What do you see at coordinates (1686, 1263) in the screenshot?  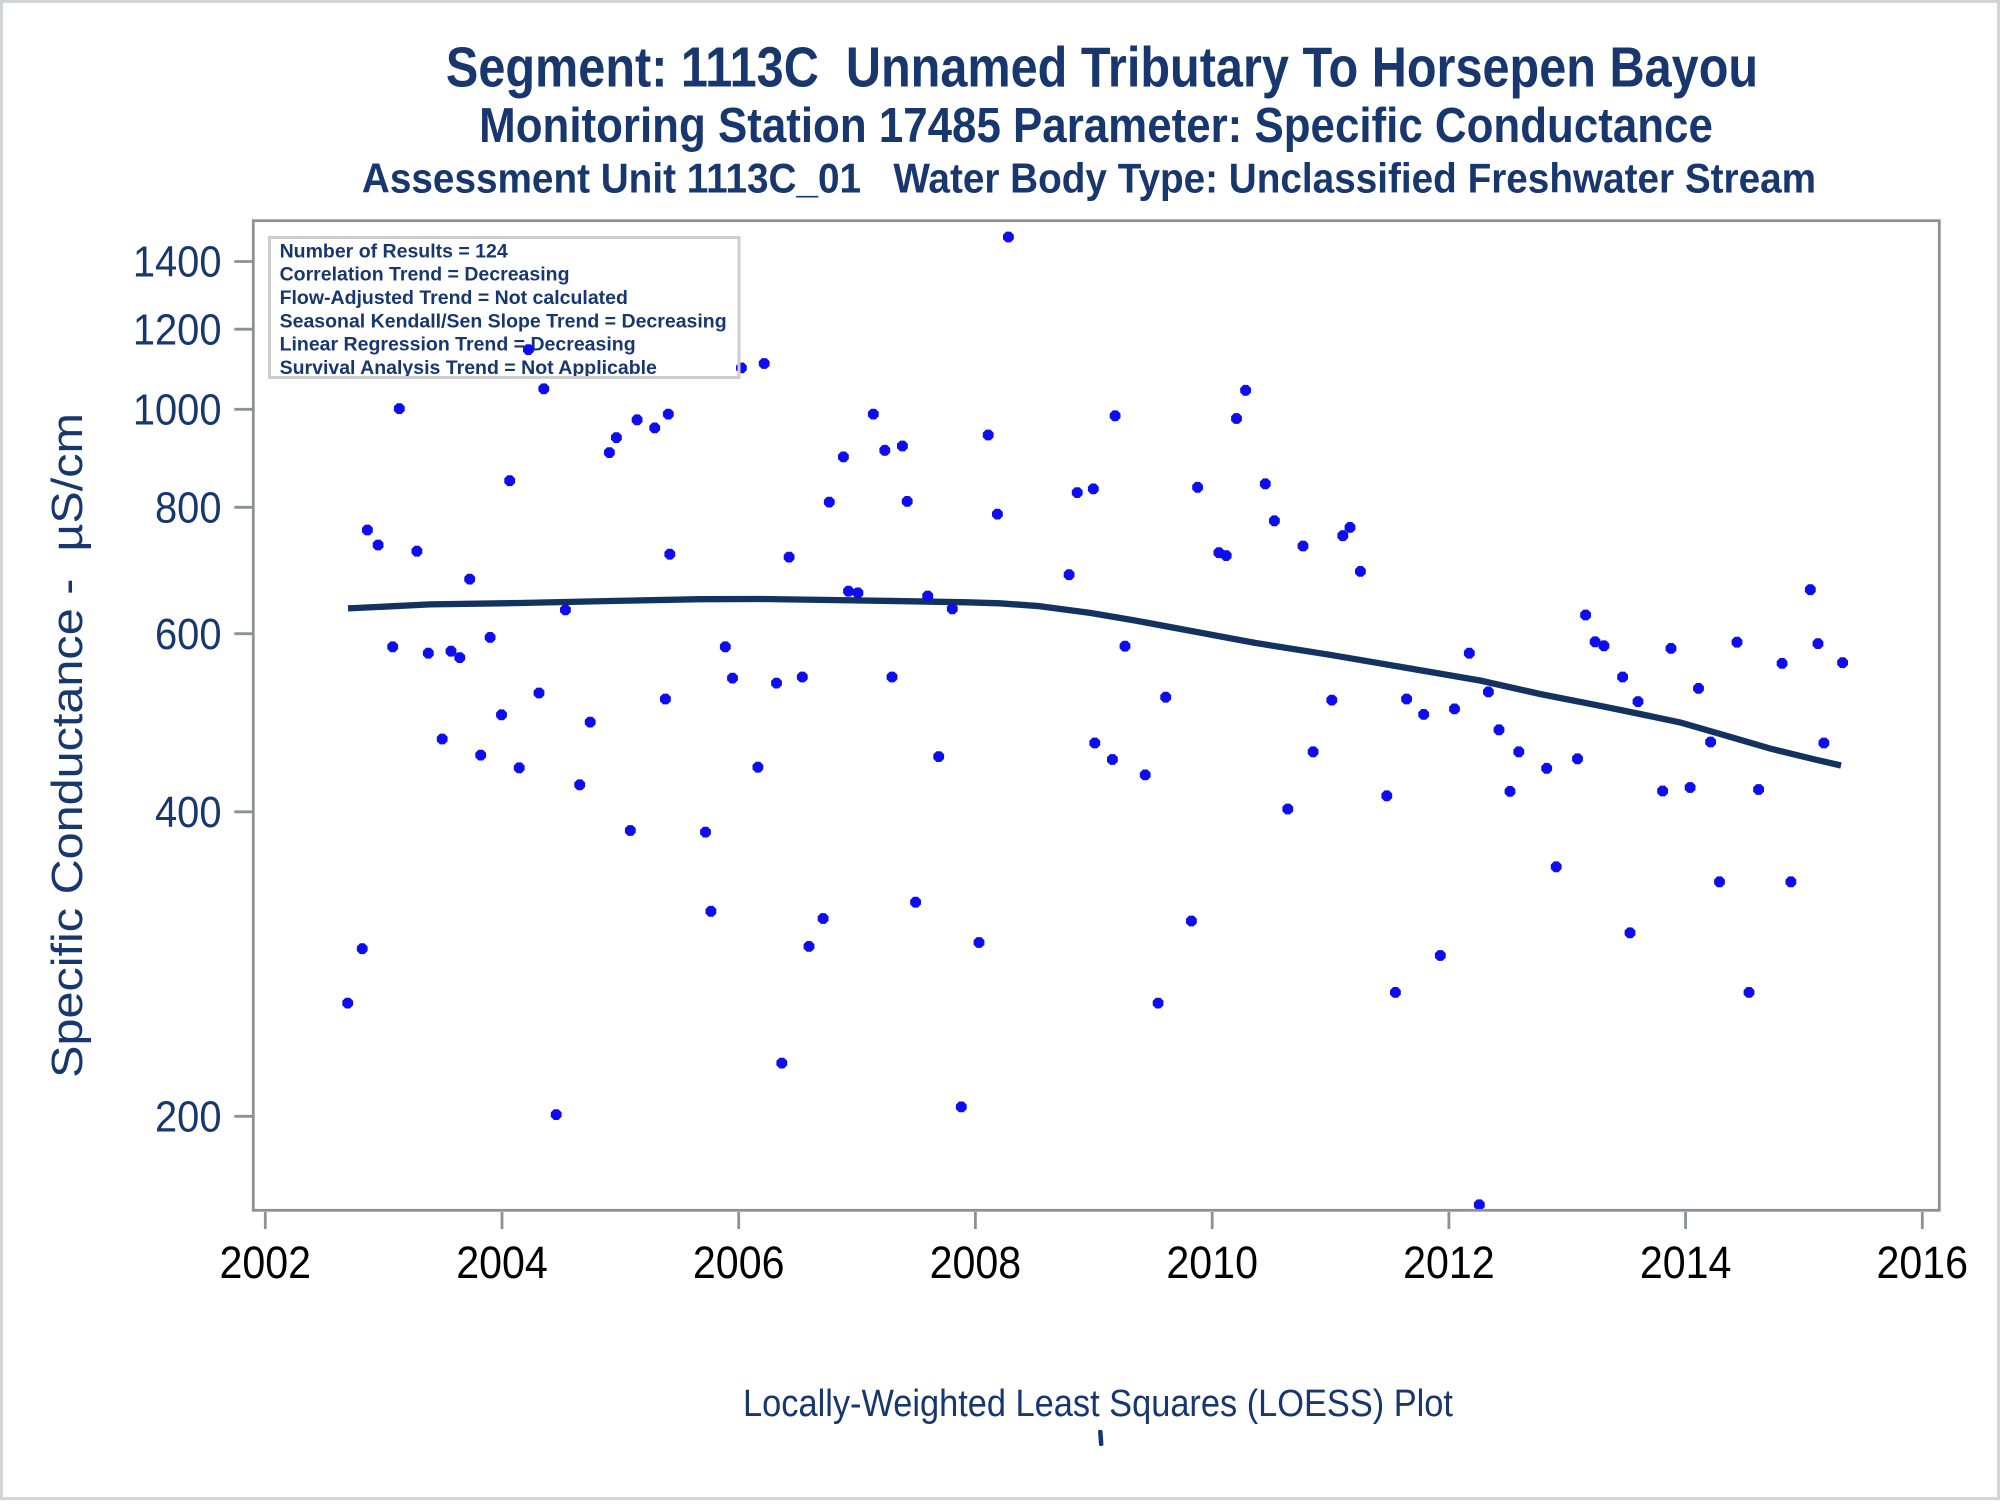 I see `svg-text: 2014` at bounding box center [1686, 1263].